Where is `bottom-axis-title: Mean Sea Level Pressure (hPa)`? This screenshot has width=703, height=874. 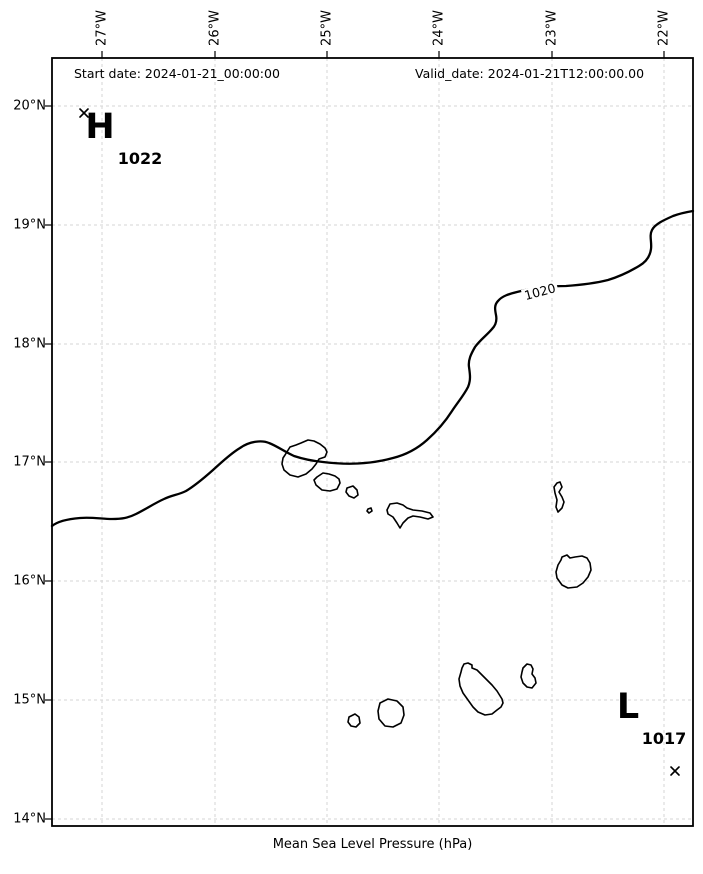 bottom-axis-title: Mean Sea Level Pressure (hPa) is located at coordinates (372, 844).